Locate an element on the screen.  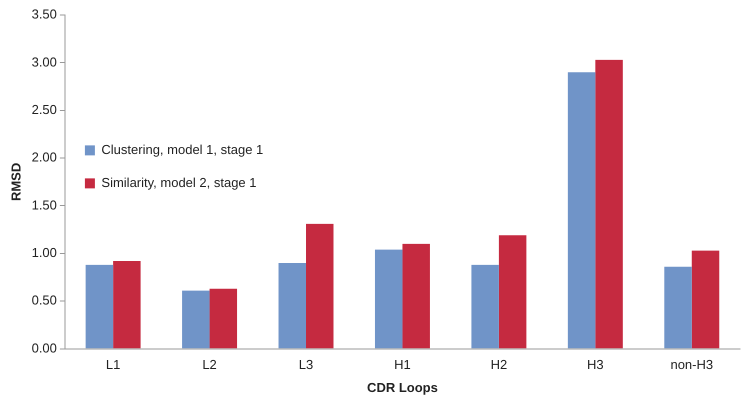
legend-label: Similarity, model 2, stage 1 is located at coordinates (179, 182).